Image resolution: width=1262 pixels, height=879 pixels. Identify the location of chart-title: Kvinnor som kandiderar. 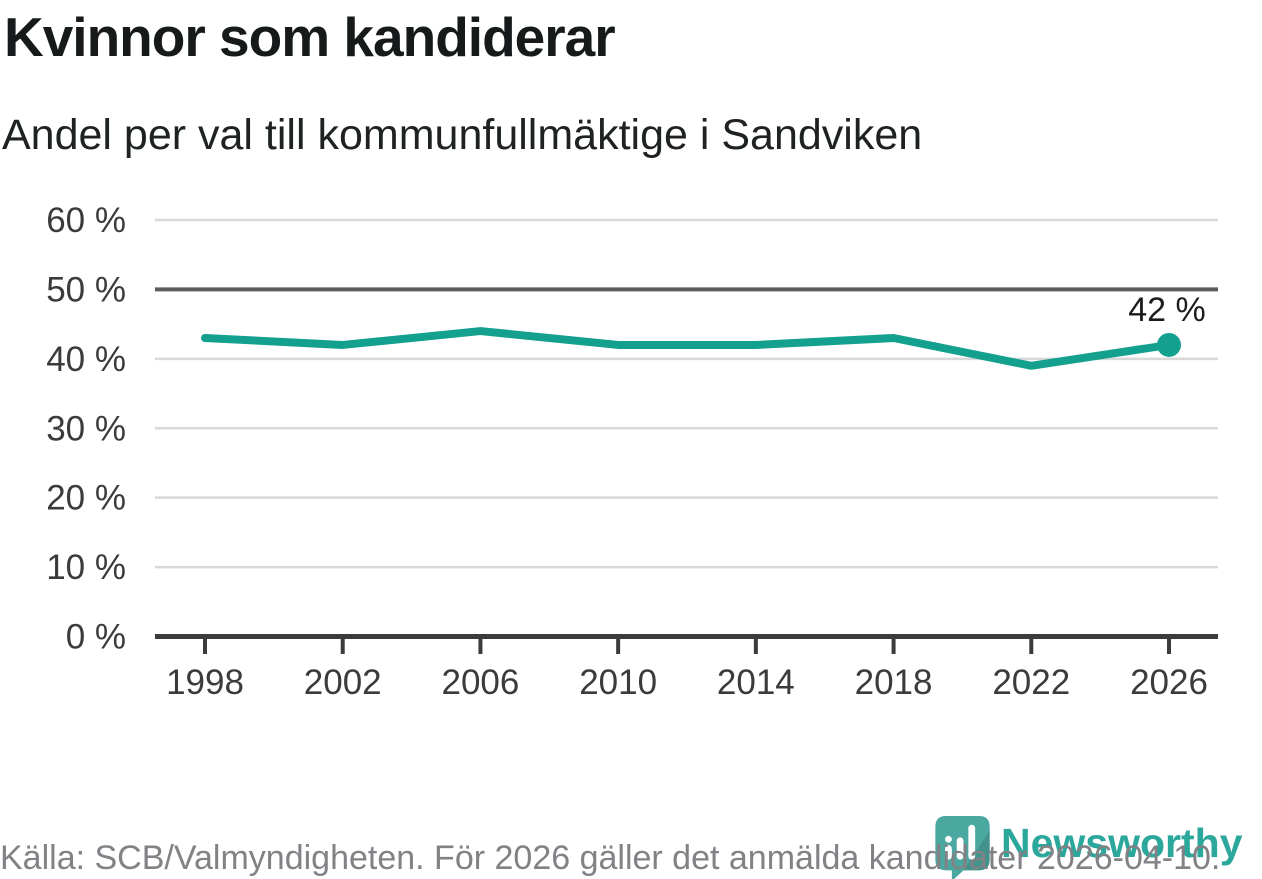
(310, 37).